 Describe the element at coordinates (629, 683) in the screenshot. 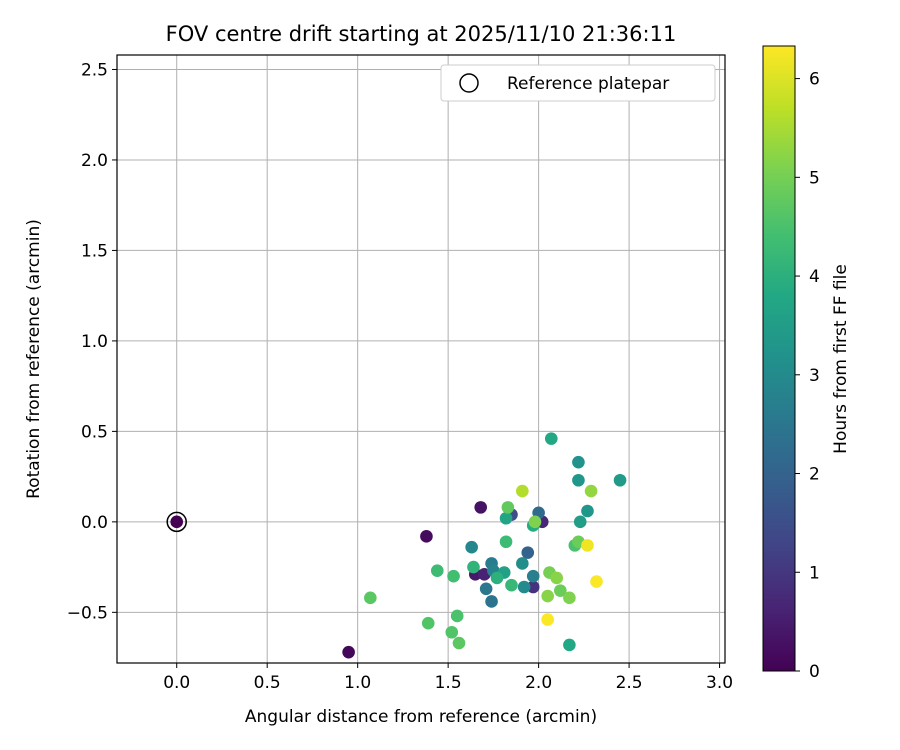

I see `x-tick-label: 2.5` at that location.